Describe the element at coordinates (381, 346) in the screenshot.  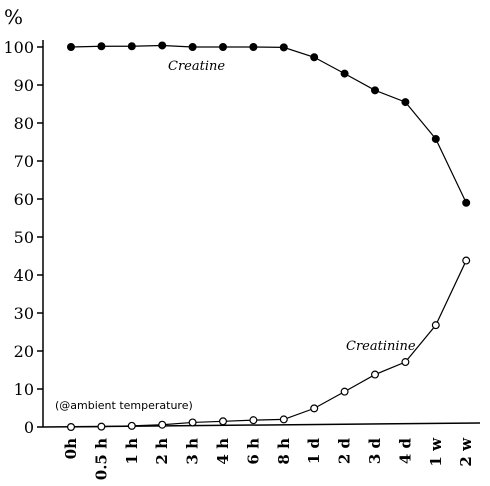
I see `series-label-creatinine: Creatinine` at that location.